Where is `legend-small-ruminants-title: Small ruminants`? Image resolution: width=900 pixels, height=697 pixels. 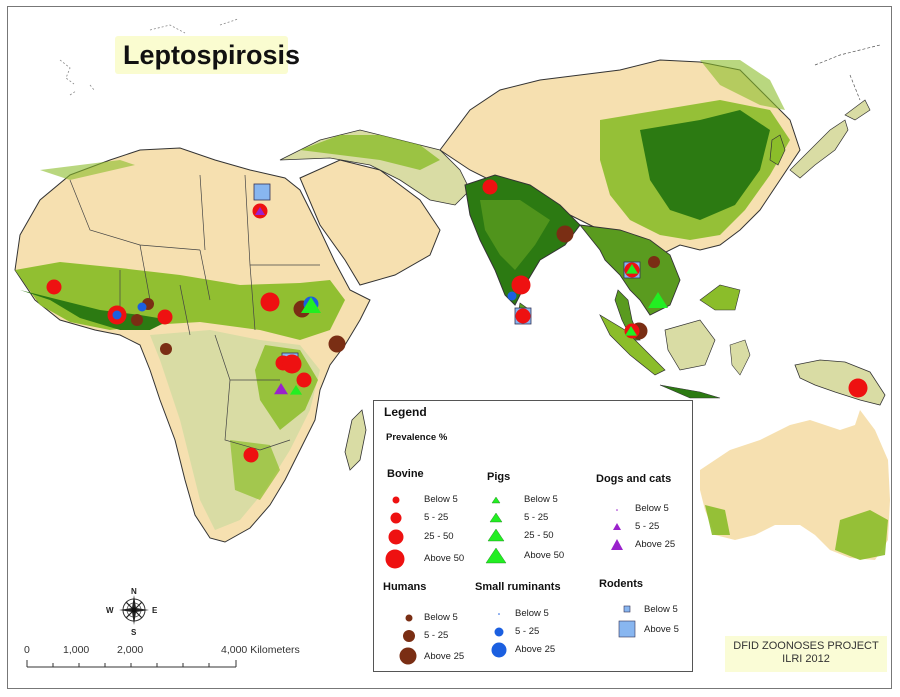 legend-small-ruminants-title: Small ruminants is located at coordinates (518, 587).